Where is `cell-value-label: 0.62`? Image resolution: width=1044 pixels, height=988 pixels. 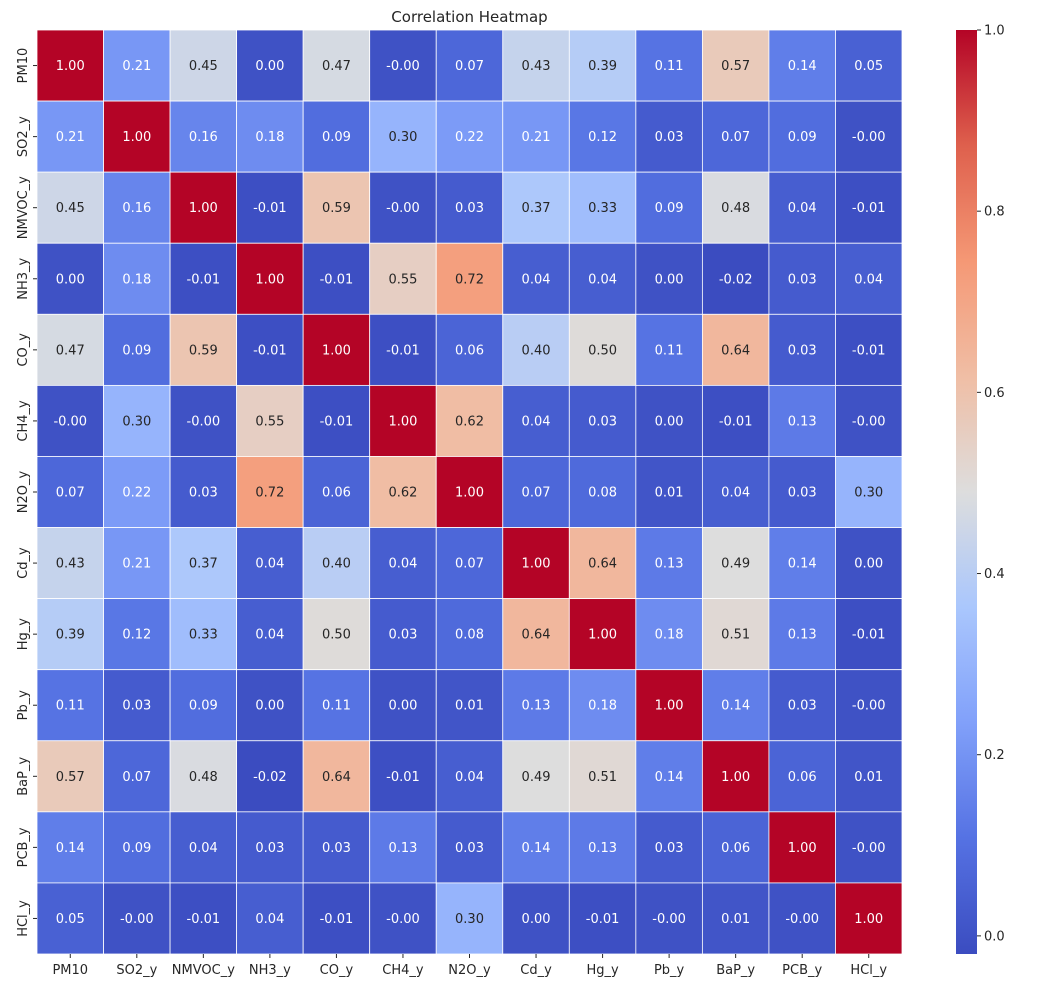
cell-value-label: 0.62 is located at coordinates (402, 493).